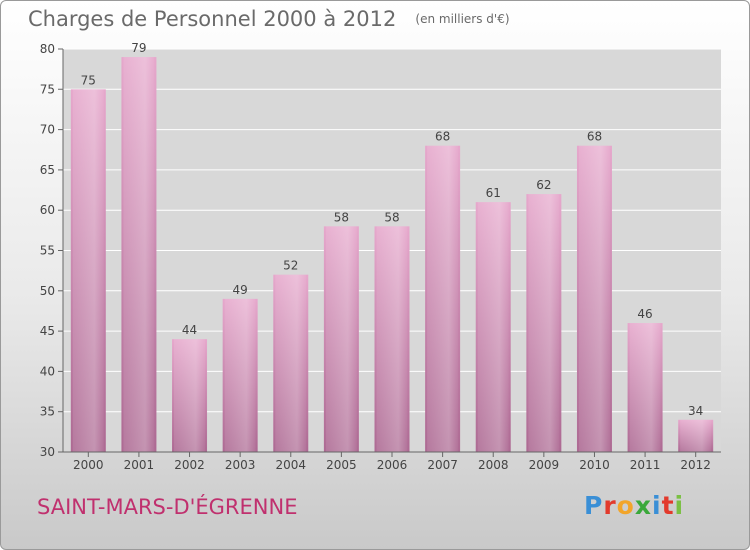 The width and height of the screenshot is (750, 550). I want to click on data-label-2002: 44, so click(189, 330).